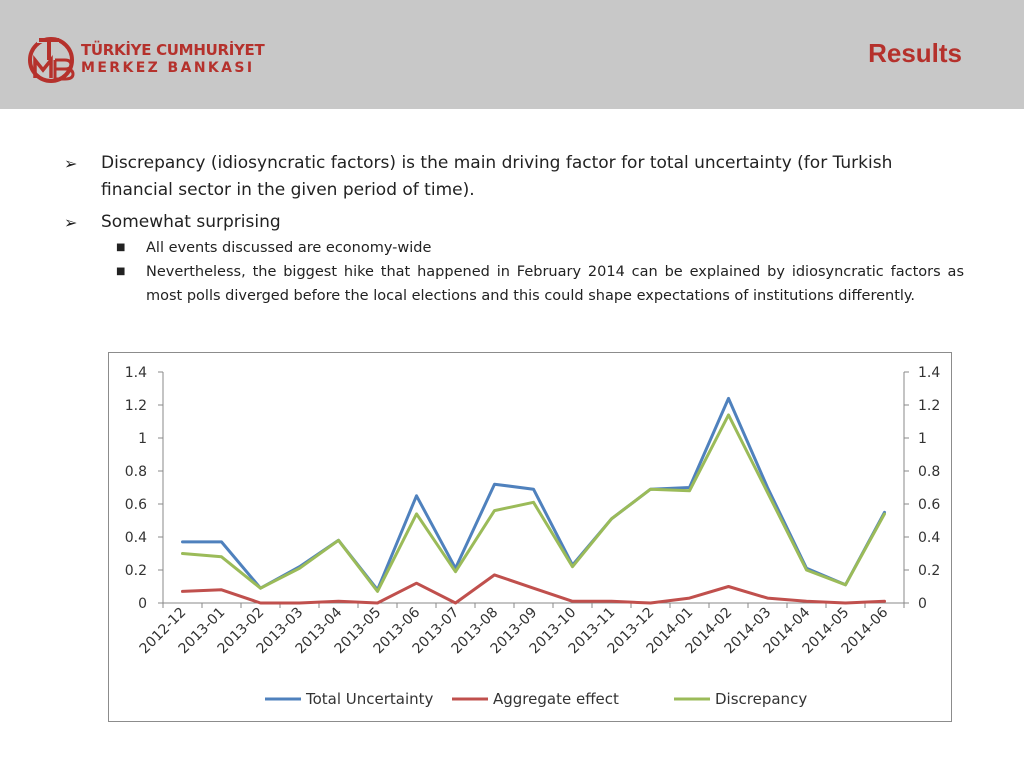 This screenshot has width=1024, height=768. Describe the element at coordinates (929, 538) in the screenshot. I see `y2-tick-label: 0.4` at that location.